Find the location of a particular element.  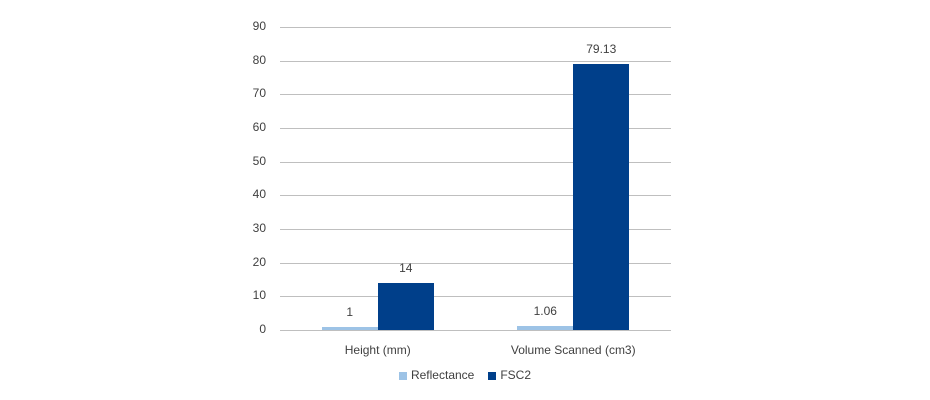

y-tick-label: 80 is located at coordinates (259, 60).